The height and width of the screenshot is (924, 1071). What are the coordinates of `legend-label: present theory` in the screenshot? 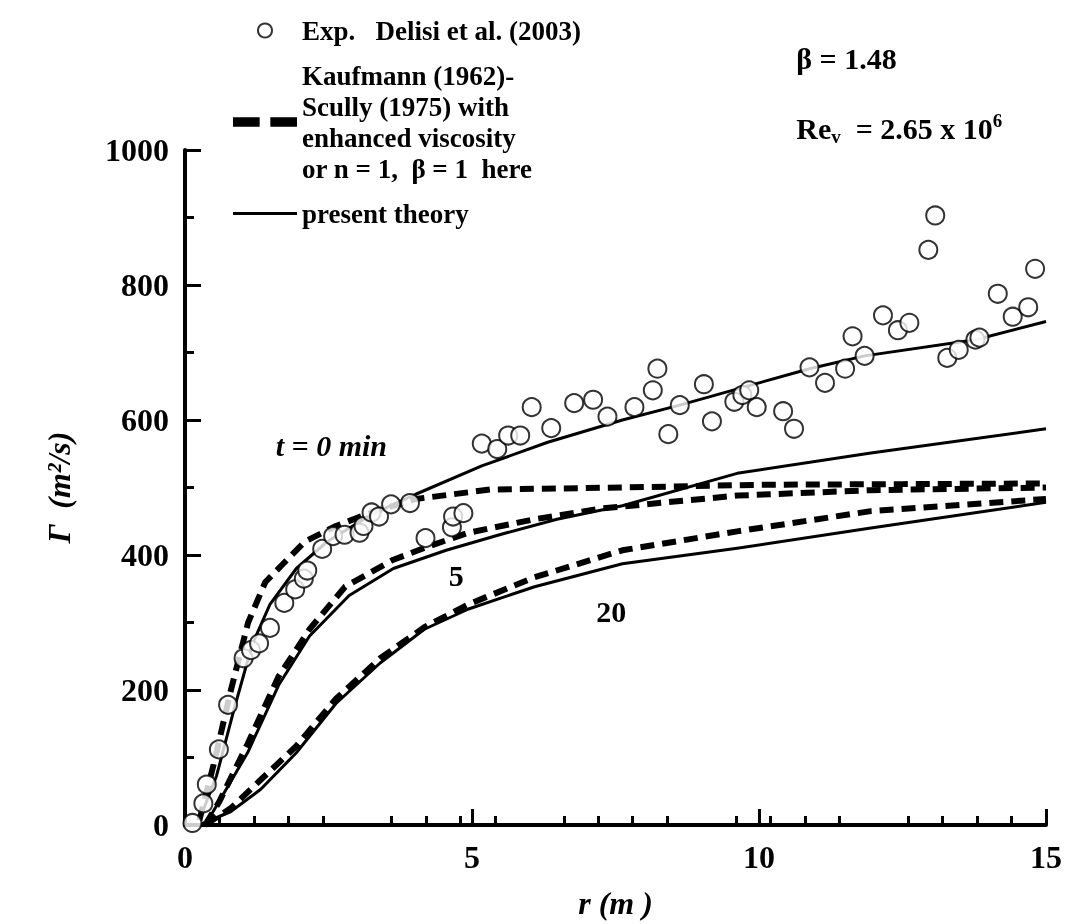 It's located at (386, 213).